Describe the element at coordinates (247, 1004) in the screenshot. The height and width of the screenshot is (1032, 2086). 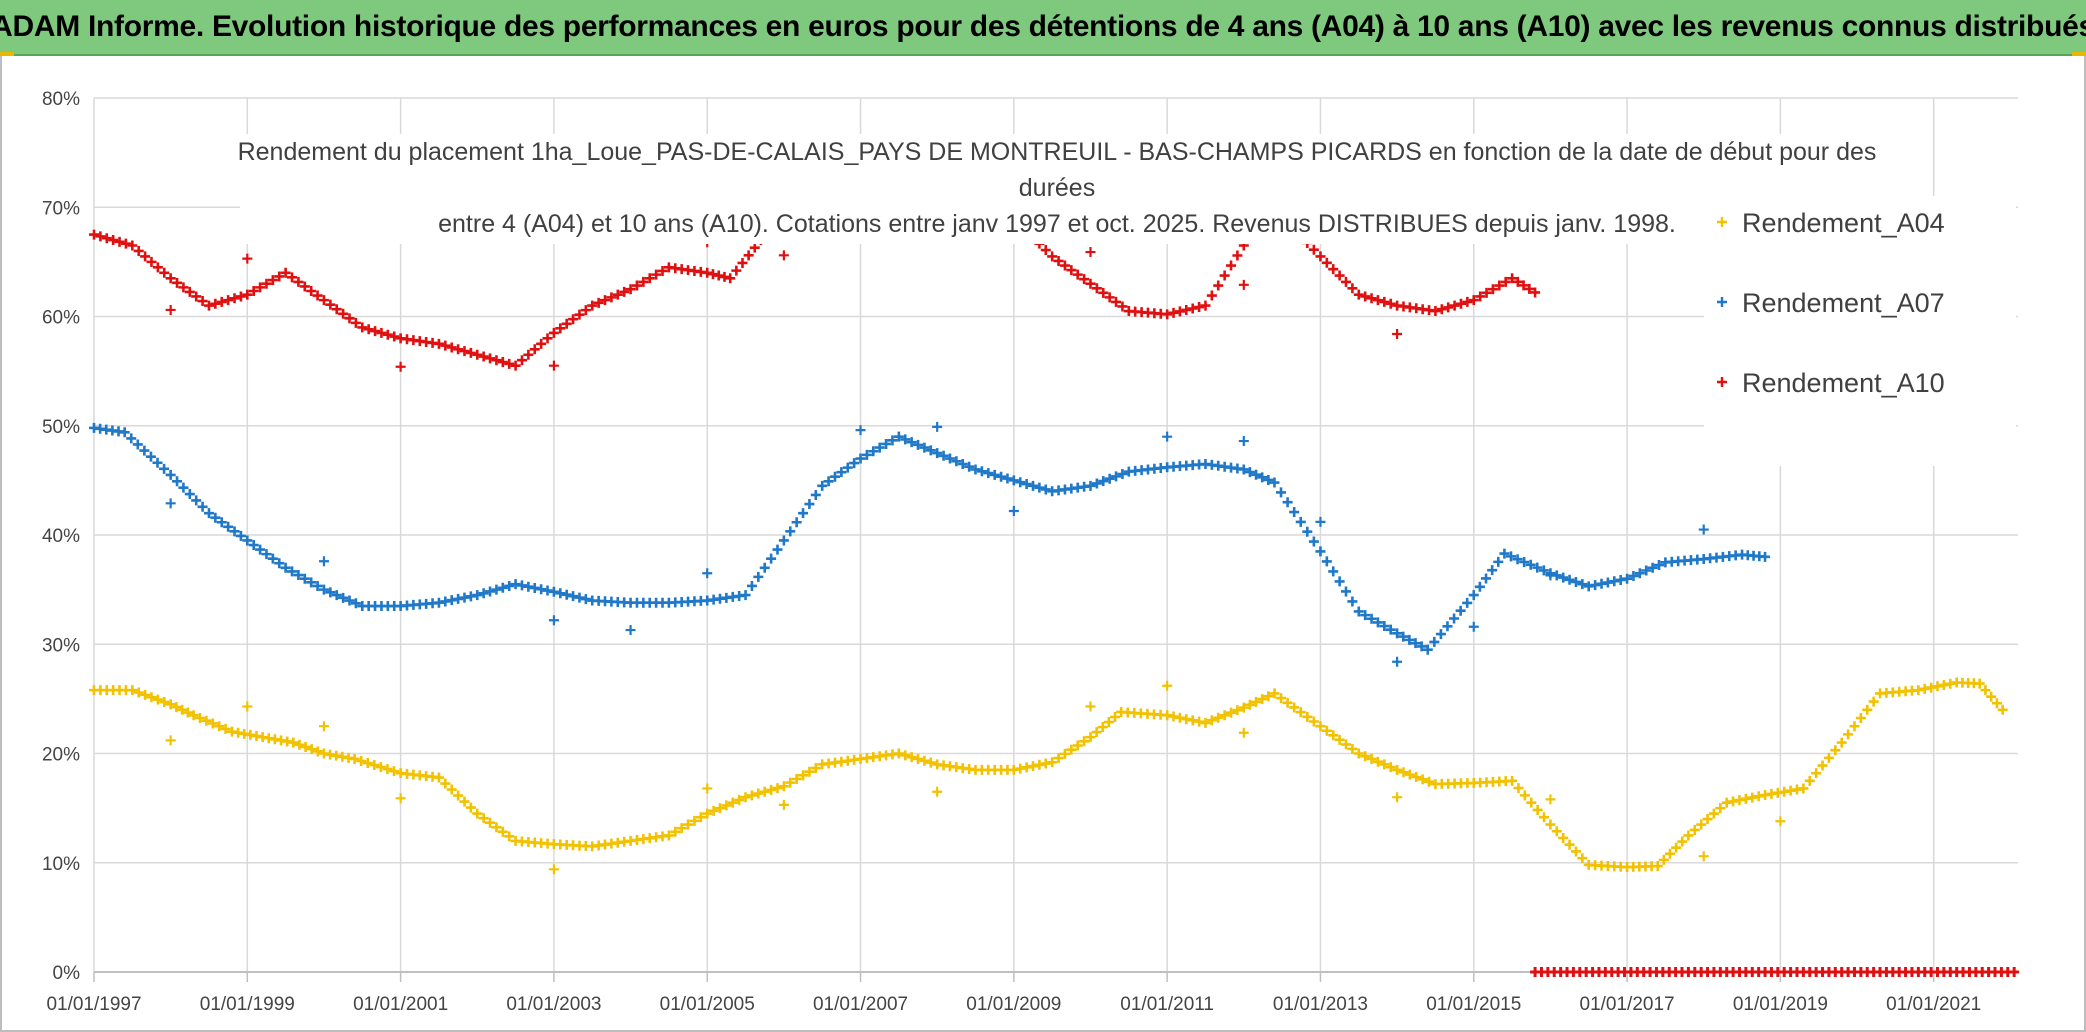
I see `x-tick-label: 01/01/1999` at that location.